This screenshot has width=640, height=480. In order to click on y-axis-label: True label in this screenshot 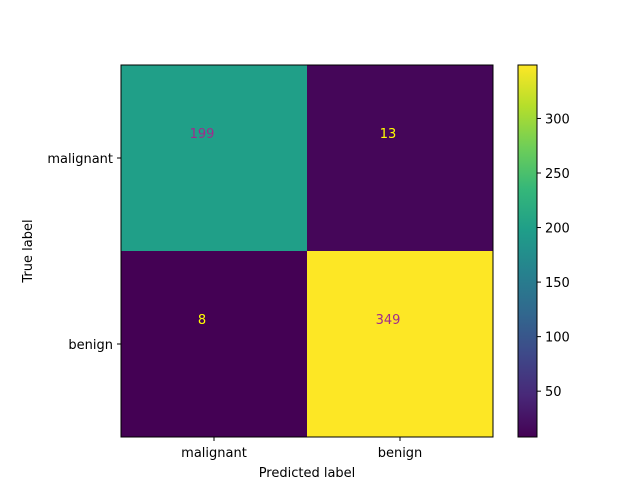, I will do `click(28, 251)`.